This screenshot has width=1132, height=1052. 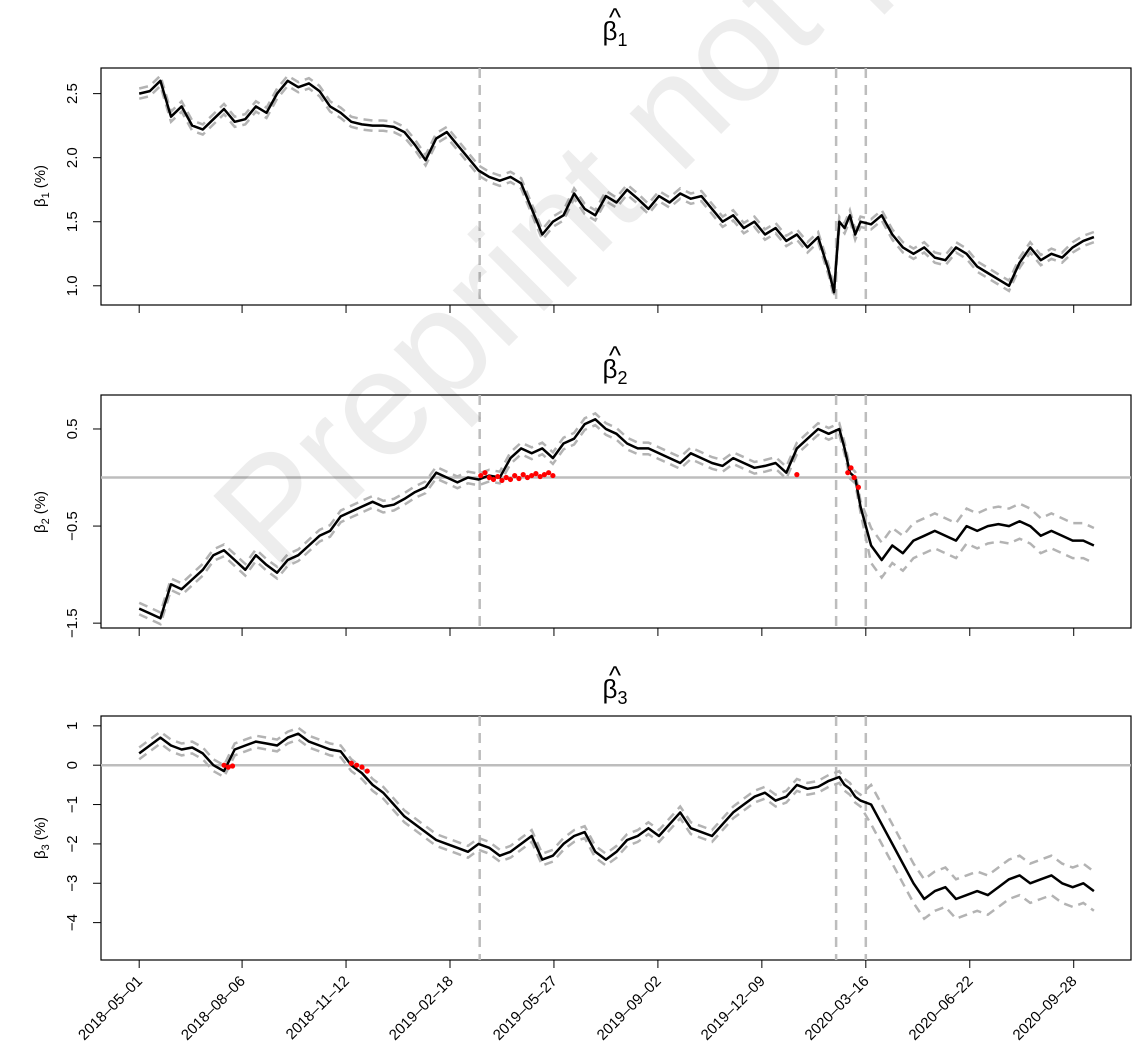 I want to click on x-tick-label: 2018–05–01, so click(x=110, y=1008).